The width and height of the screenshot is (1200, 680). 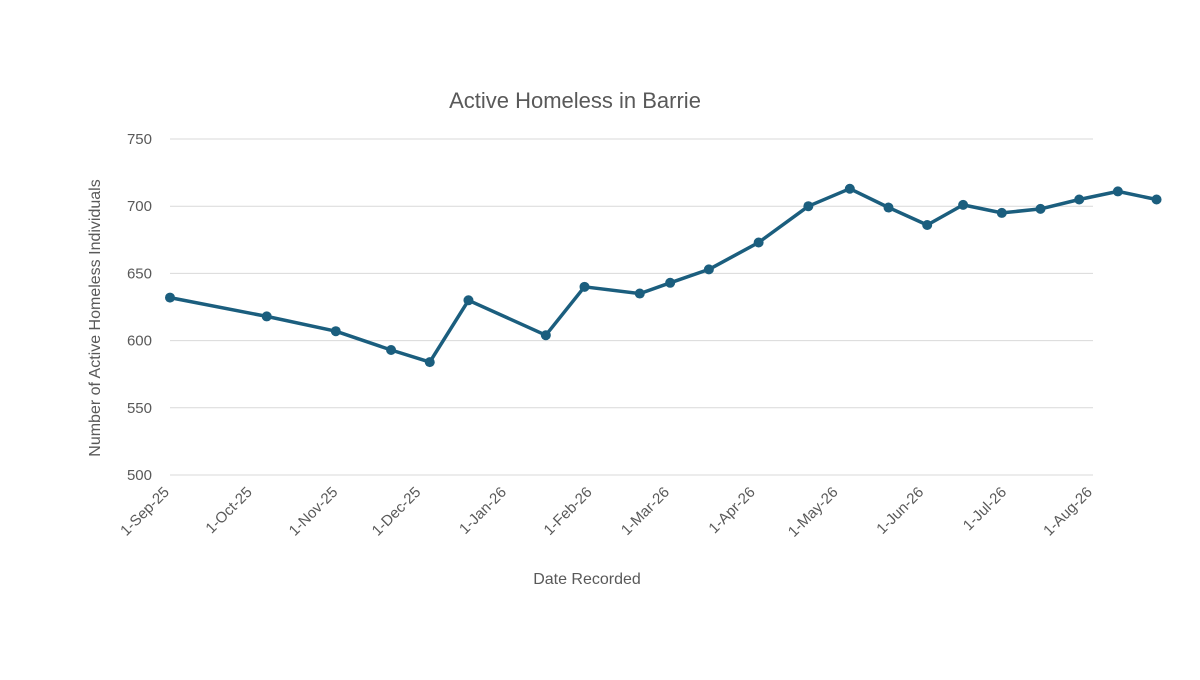 What do you see at coordinates (95, 317) in the screenshot?
I see `y-axis-title: Number of Active Homeless Individuals` at bounding box center [95, 317].